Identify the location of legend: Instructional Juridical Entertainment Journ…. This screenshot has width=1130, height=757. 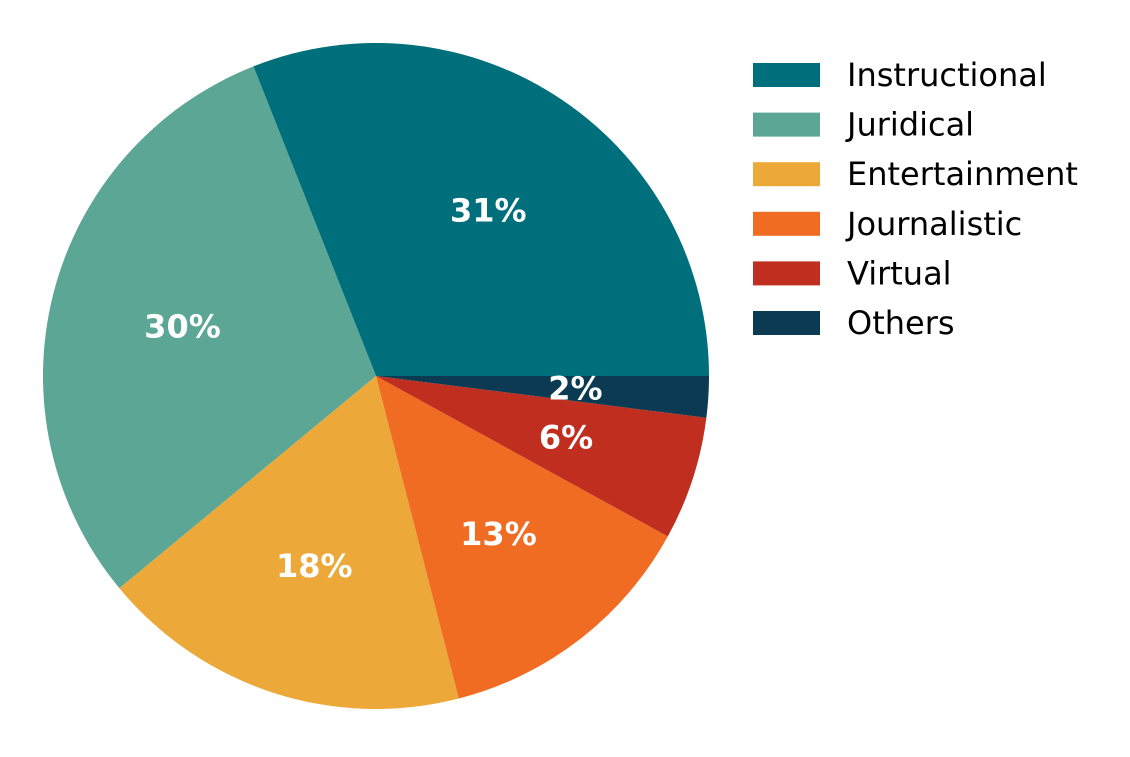
(915, 199).